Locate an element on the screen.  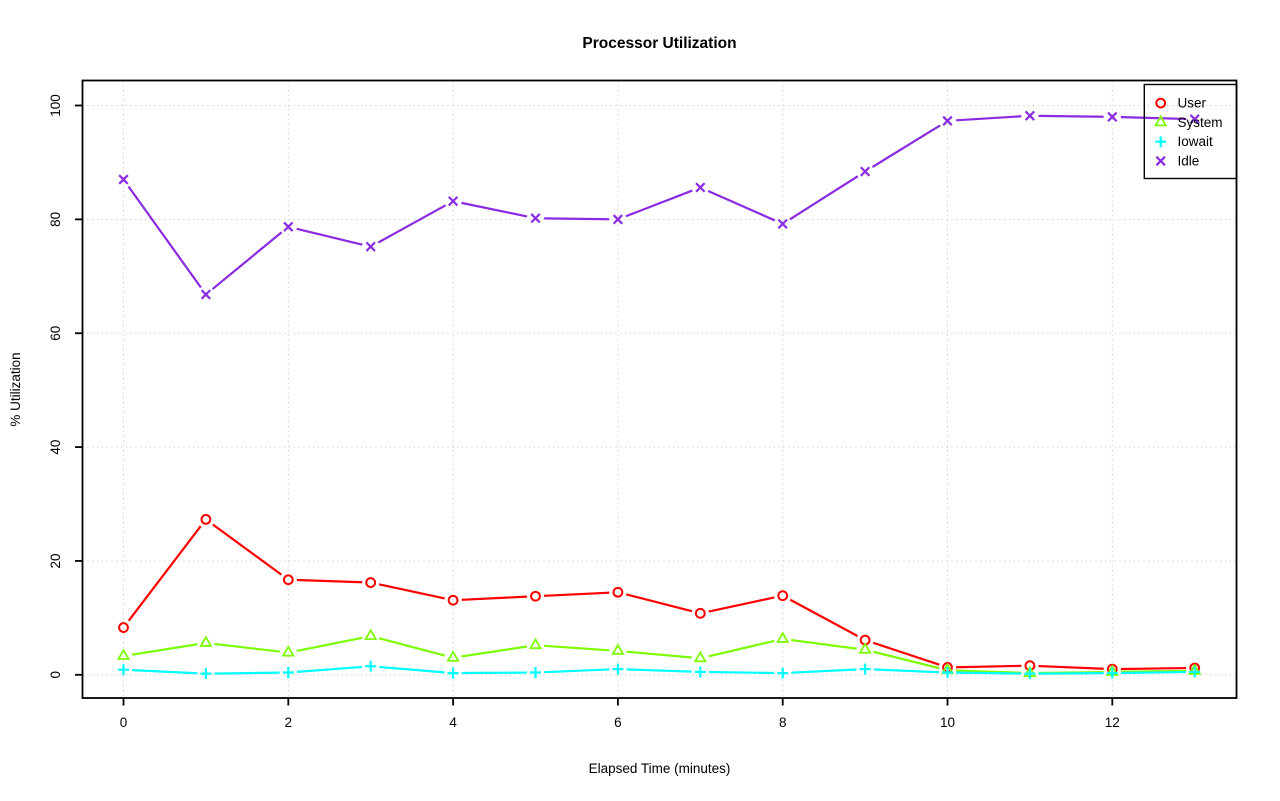
legend-marker-idle is located at coordinates (1160, 161).